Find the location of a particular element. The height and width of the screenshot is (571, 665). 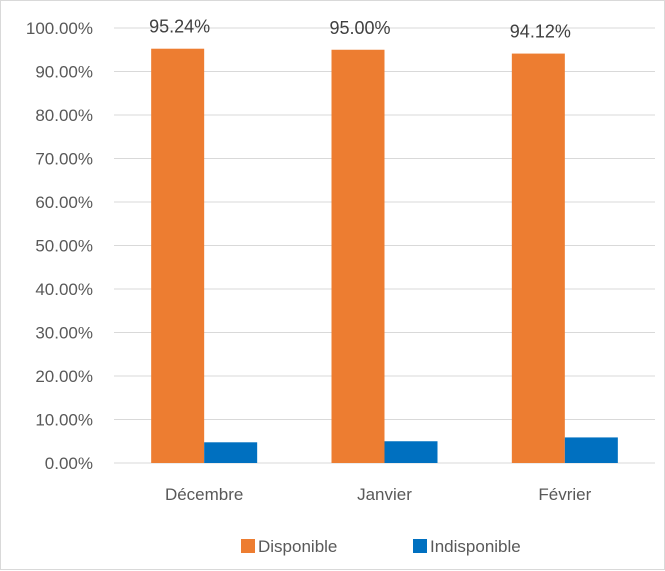

y-tick-label: 60.00% is located at coordinates (64, 202).